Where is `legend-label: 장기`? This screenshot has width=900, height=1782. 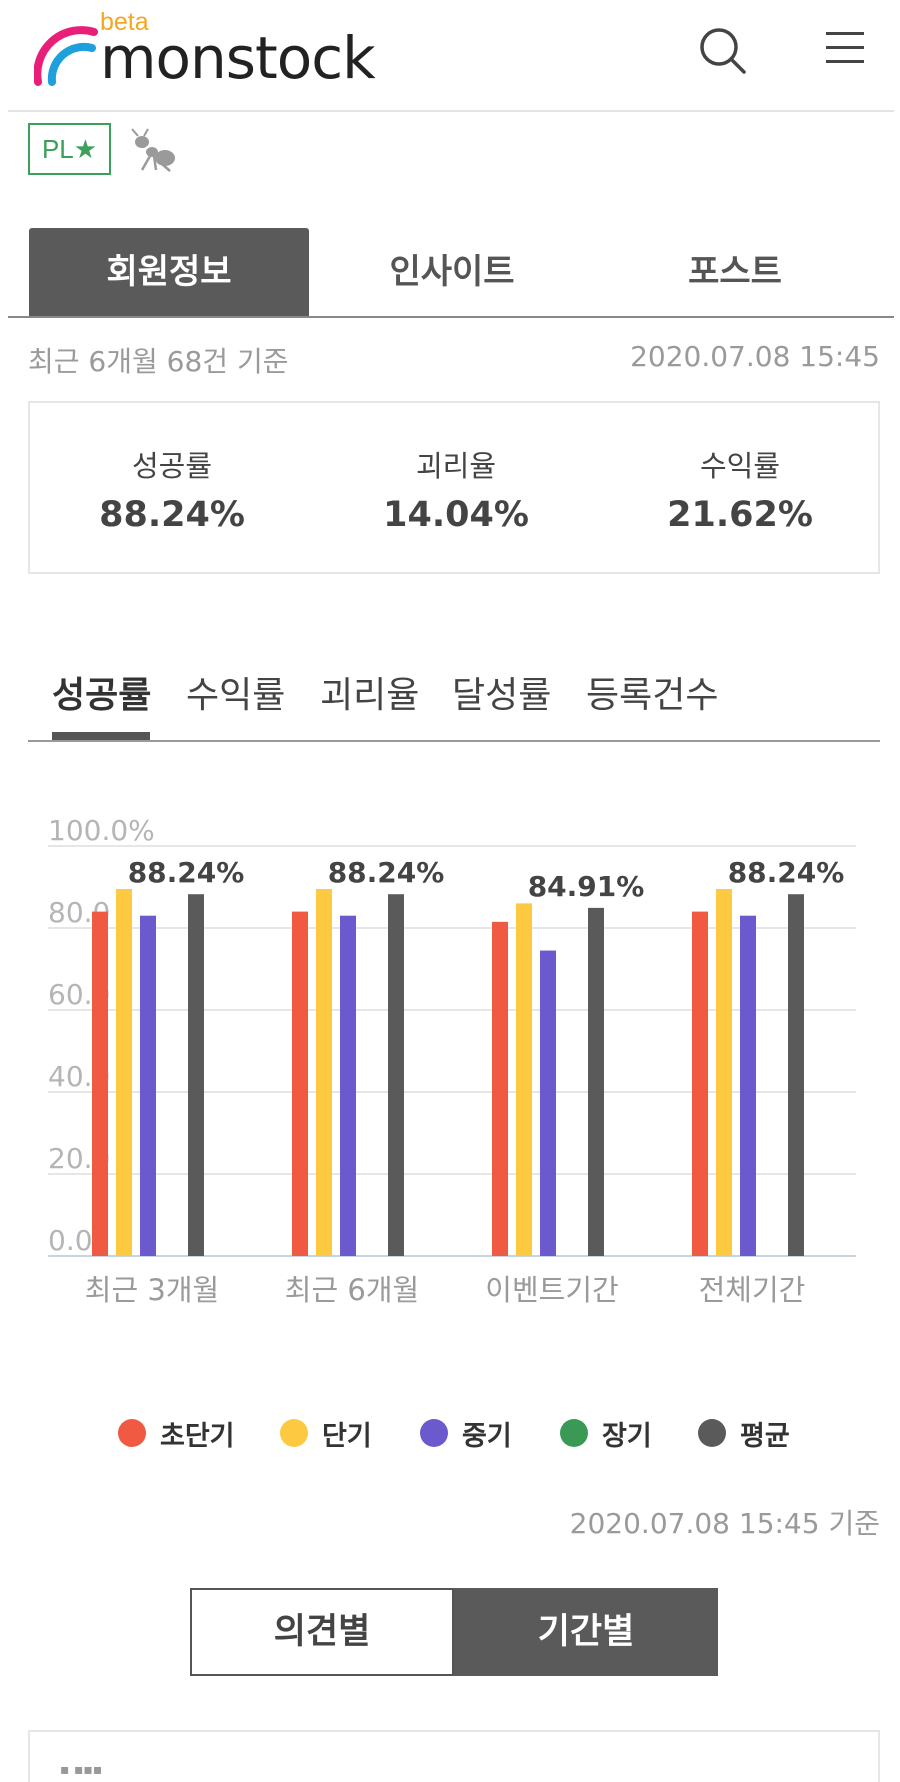 legend-label: 장기 is located at coordinates (627, 1436).